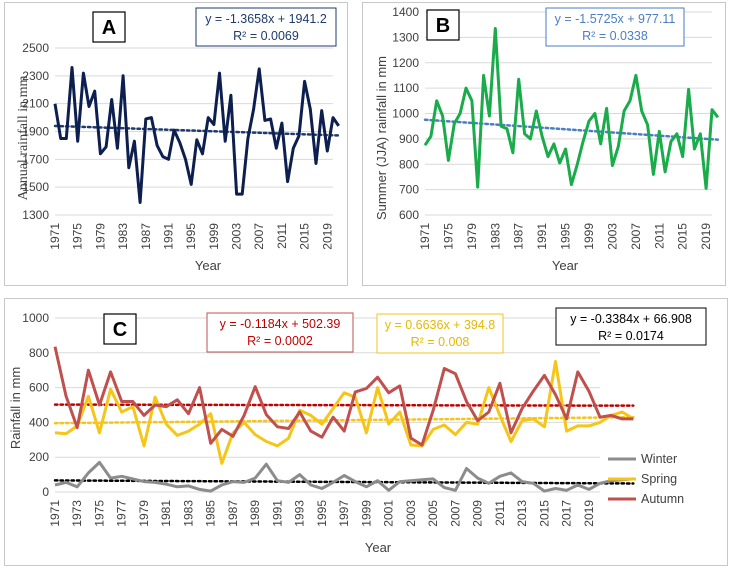 This screenshot has height=569, width=732. I want to click on panel-a-xlabel: Year, so click(208, 265).